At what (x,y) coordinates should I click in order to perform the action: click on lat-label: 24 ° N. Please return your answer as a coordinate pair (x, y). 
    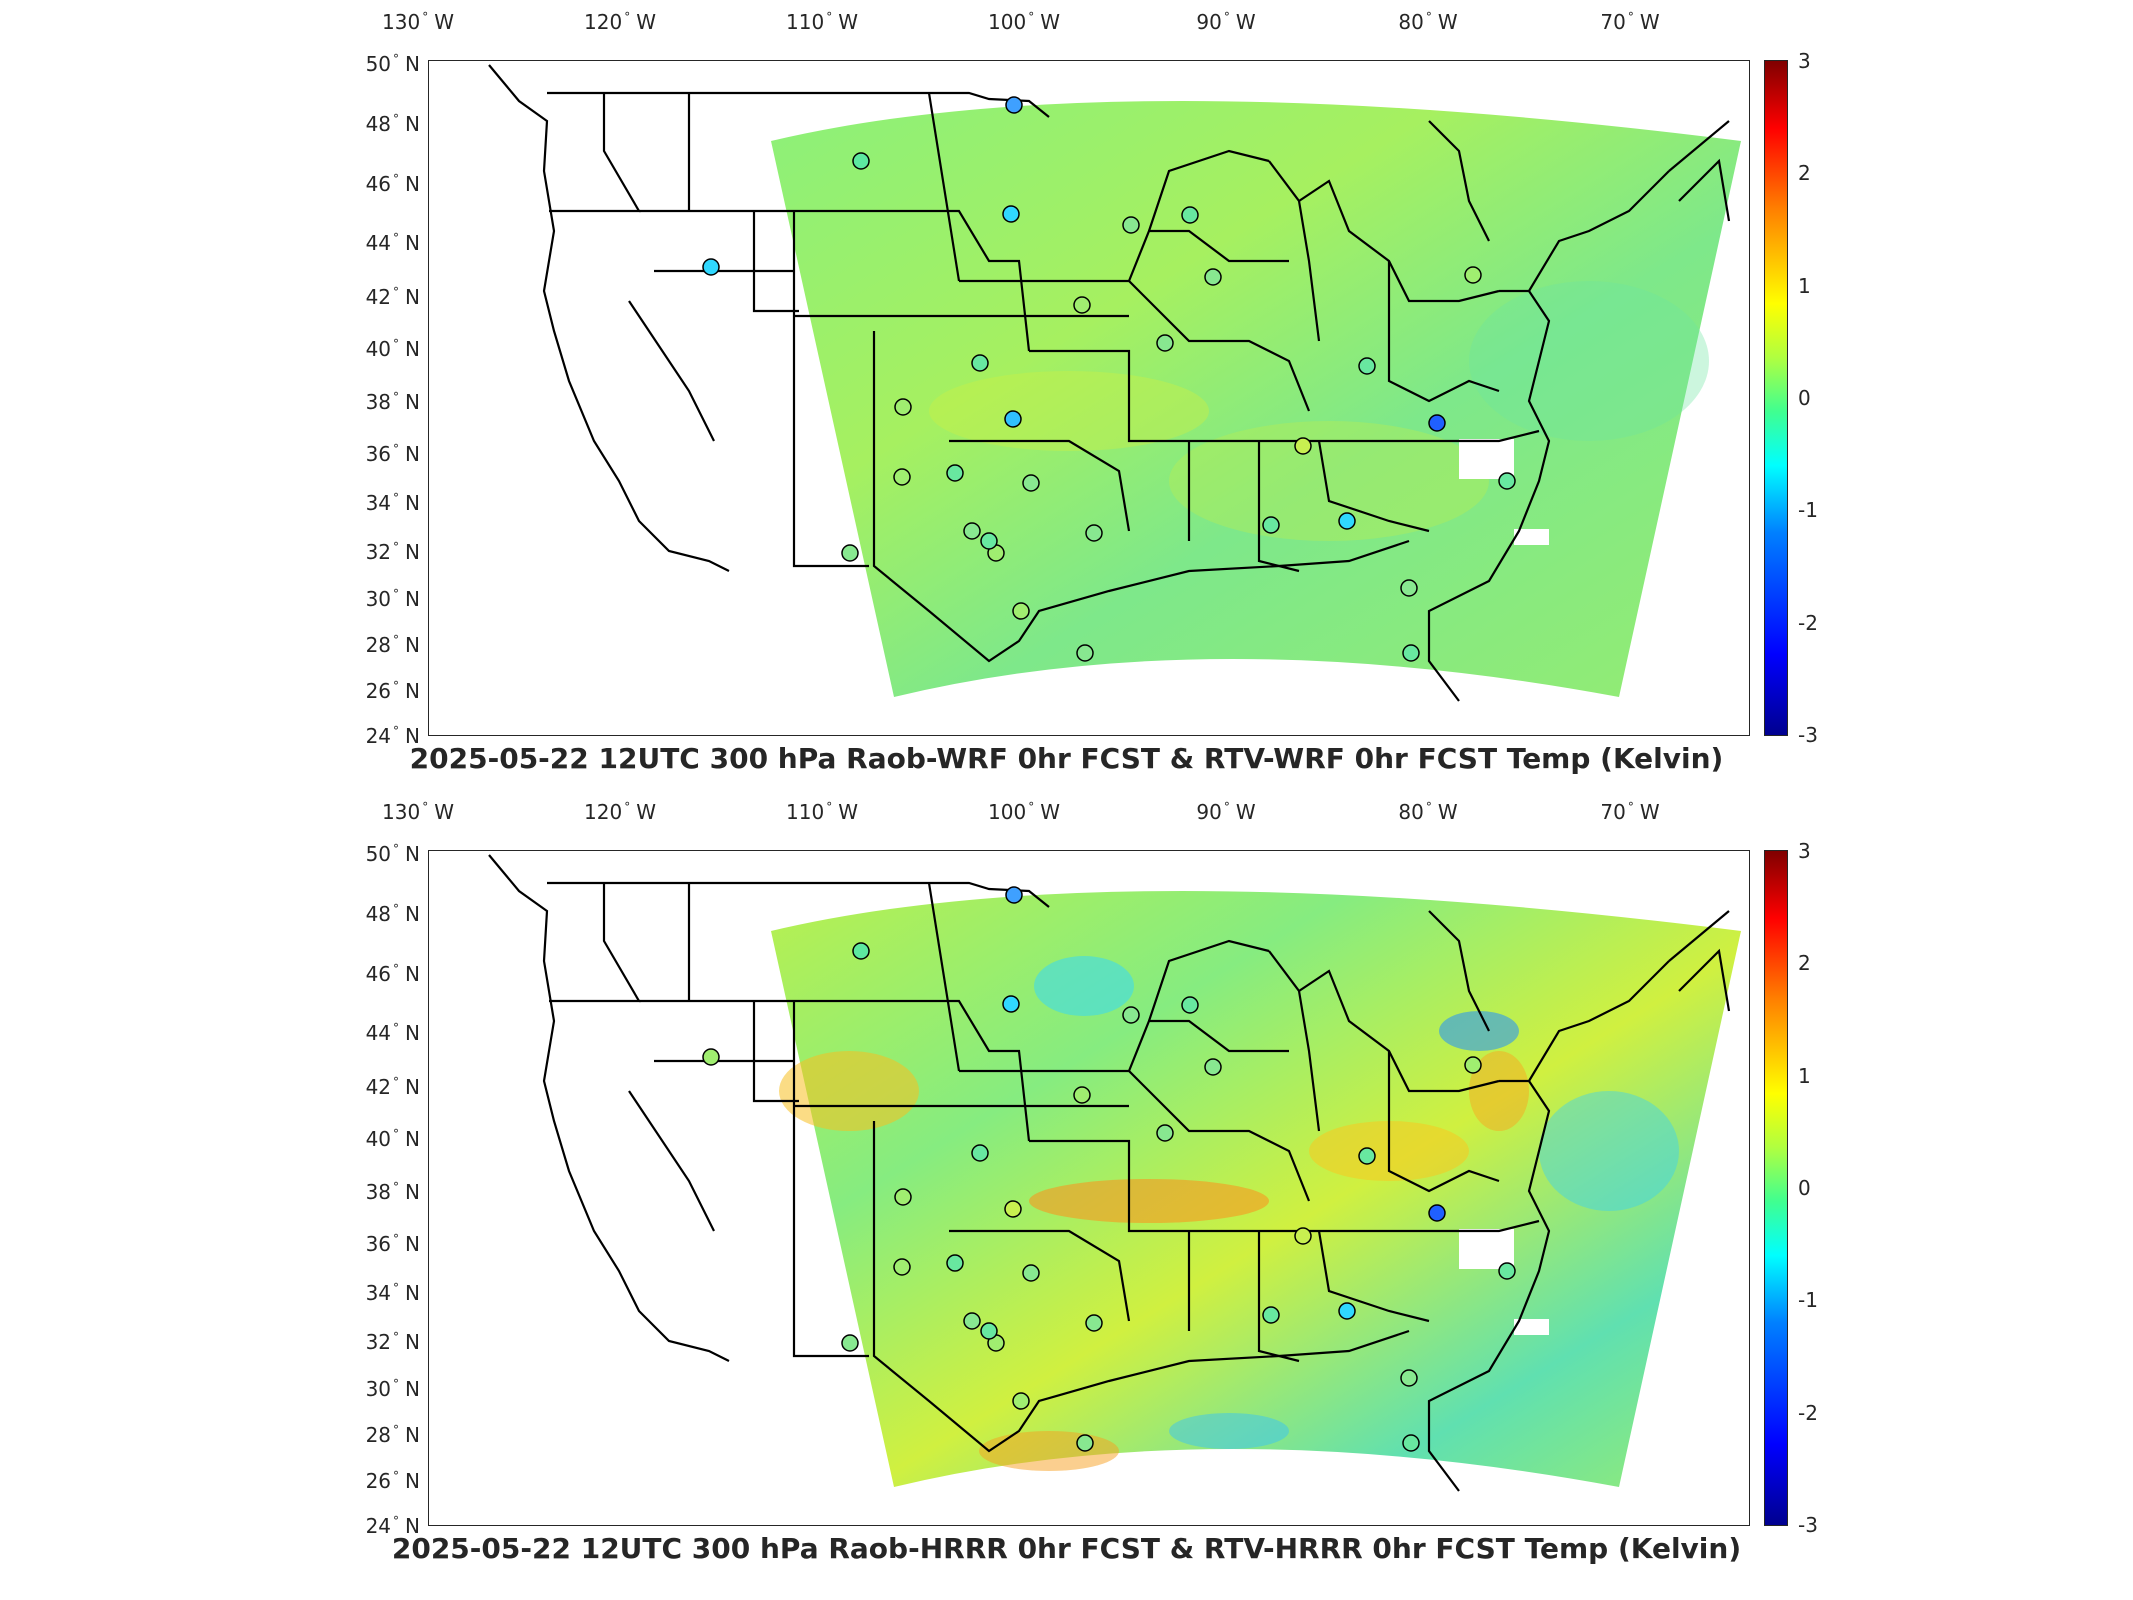
    Looking at the image, I should click on (392, 736).